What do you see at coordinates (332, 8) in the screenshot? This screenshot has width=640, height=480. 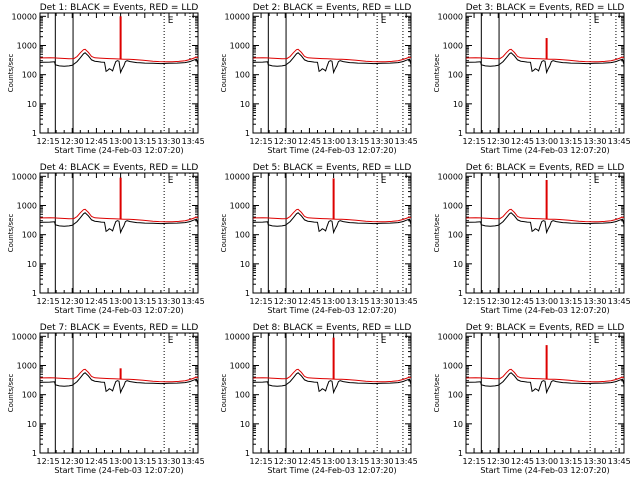 I see `panel-title: Det 2: BLACK = Events, RED = LLD` at bounding box center [332, 8].